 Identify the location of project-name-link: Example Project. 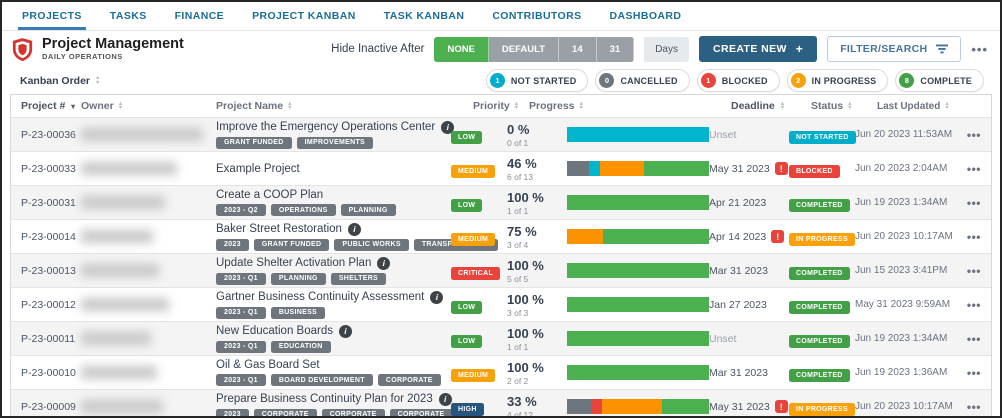
(258, 168).